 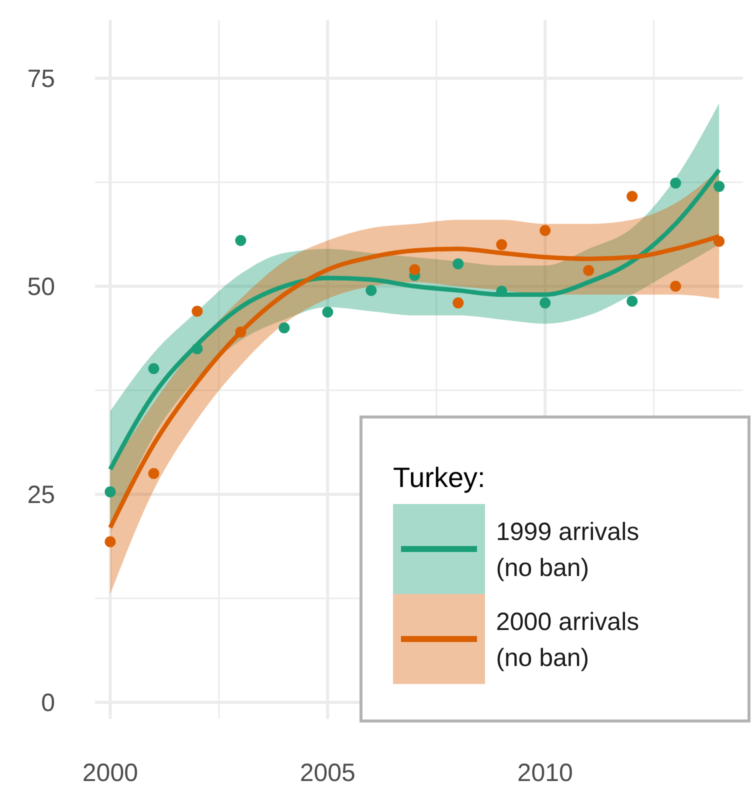 What do you see at coordinates (41, 495) in the screenshot?
I see `y-tick-label: 25` at bounding box center [41, 495].